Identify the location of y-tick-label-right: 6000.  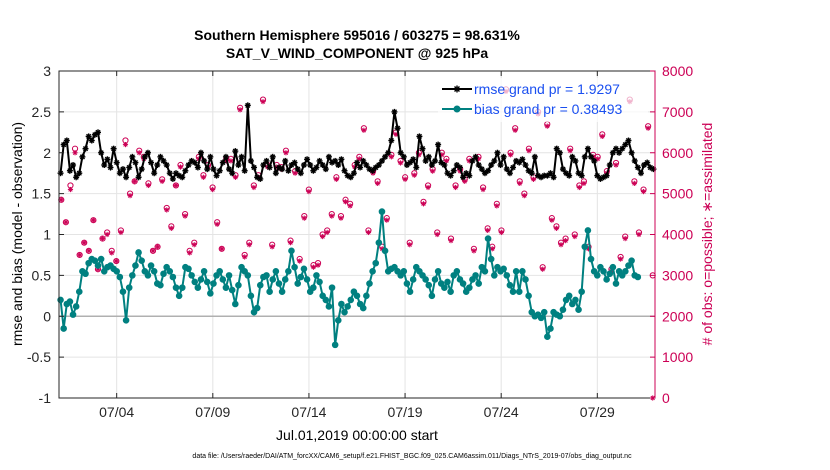
(677, 153).